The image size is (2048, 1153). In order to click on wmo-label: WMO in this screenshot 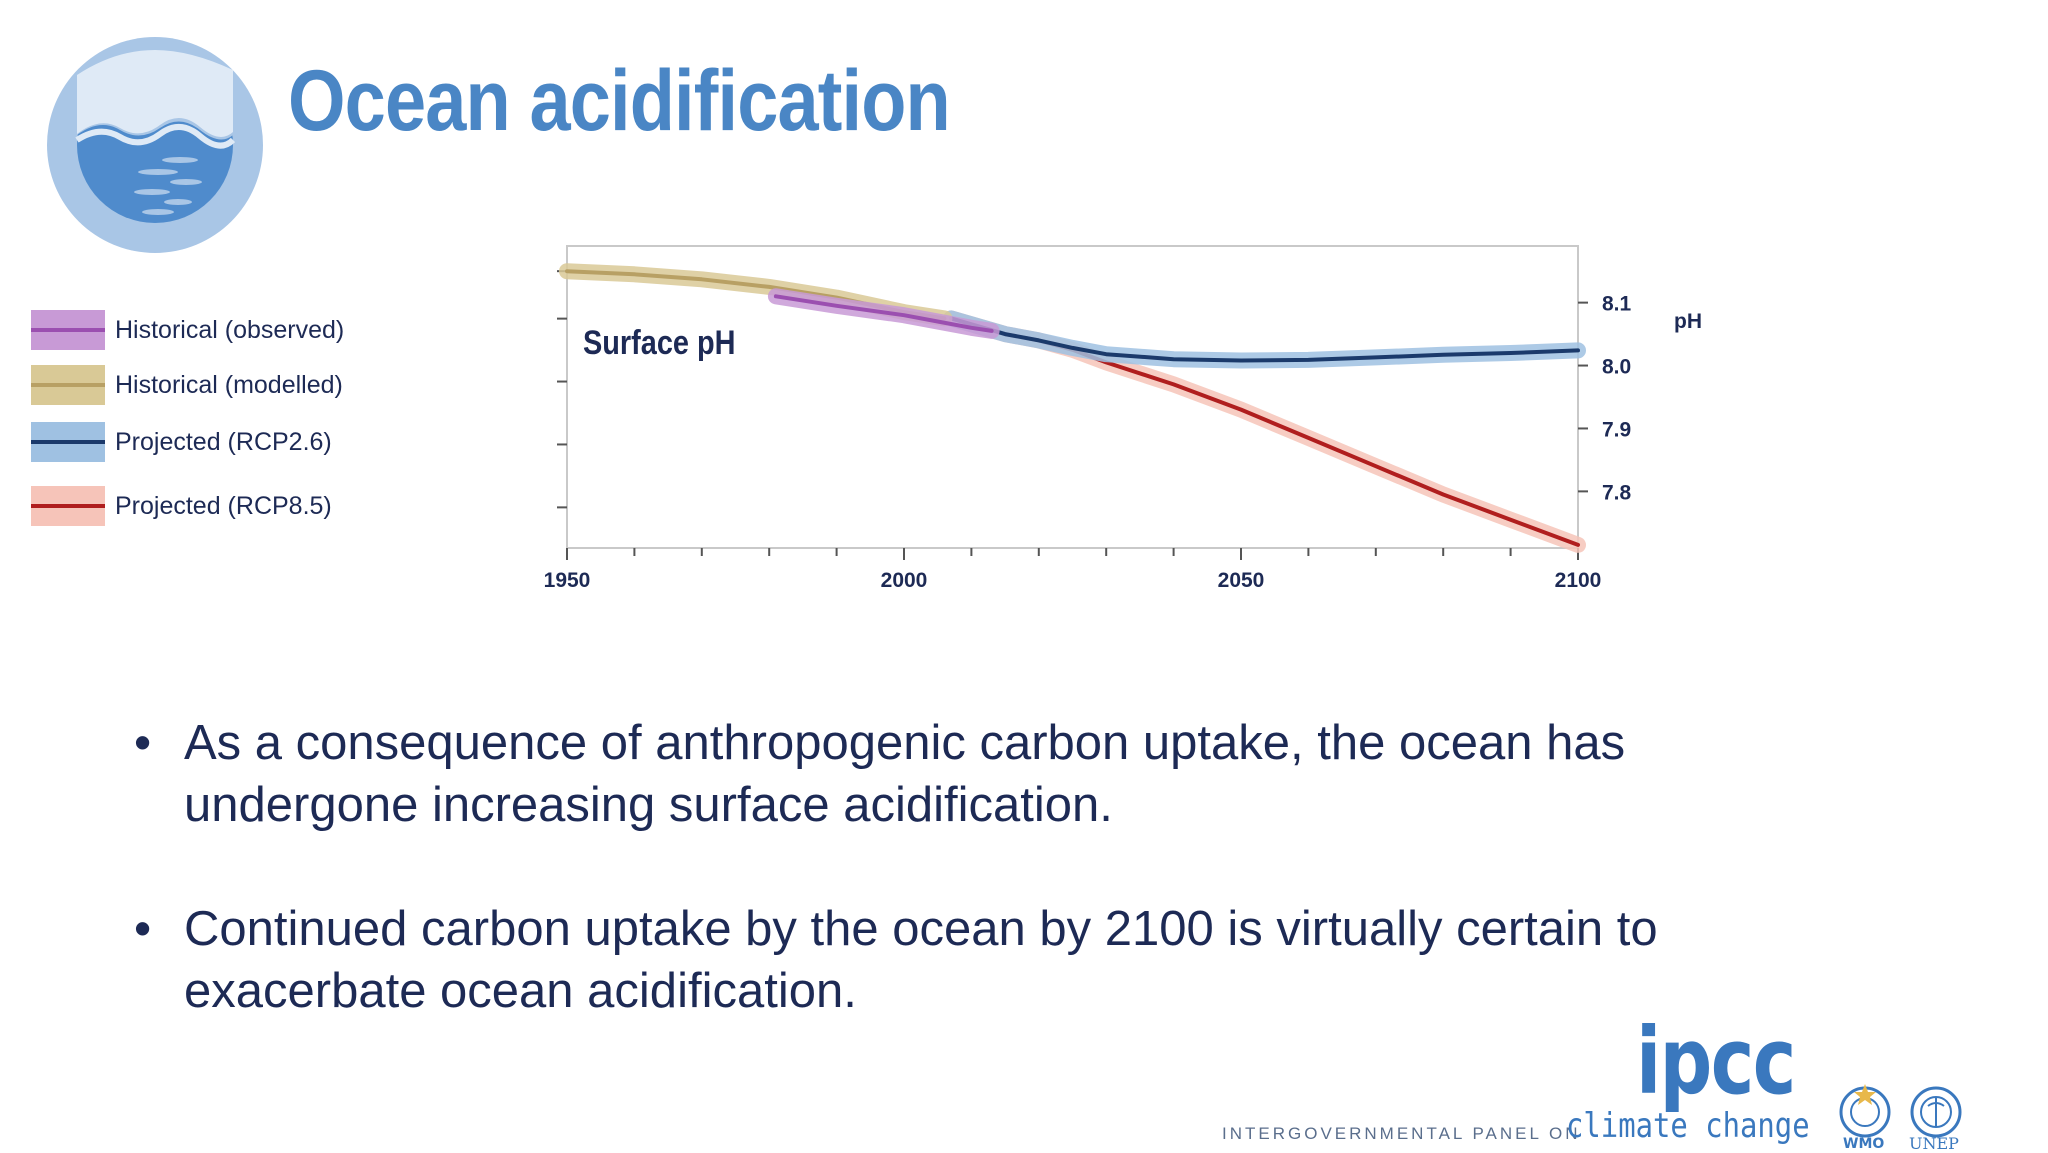, I will do `click(1864, 1144)`.